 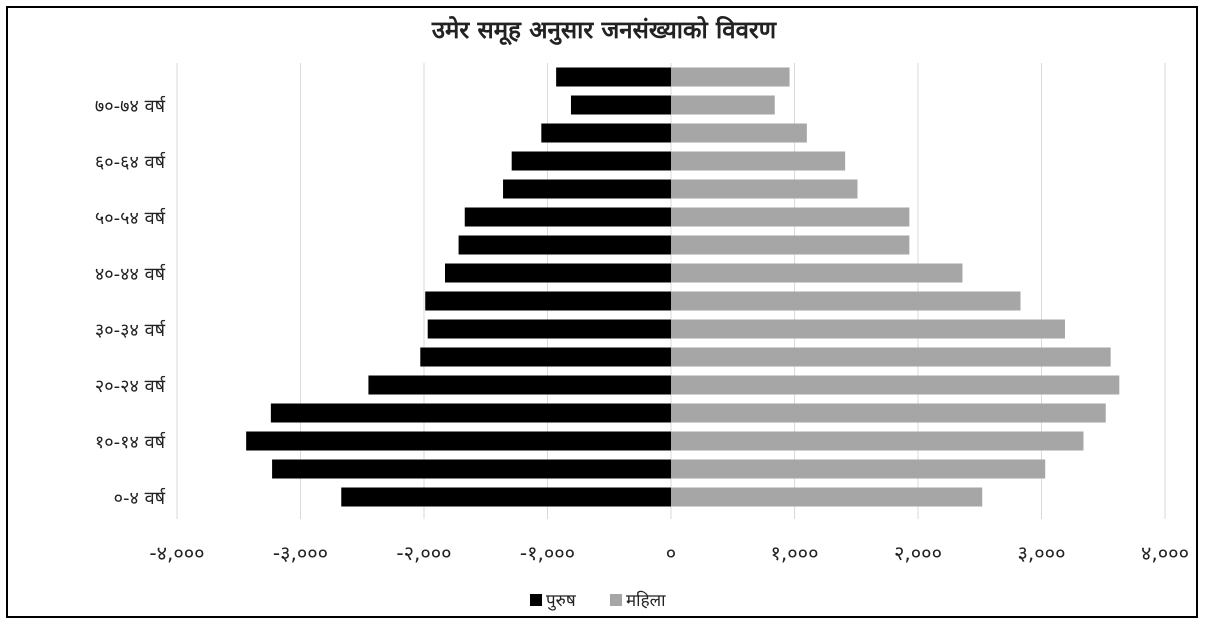 I want to click on legend-label-0: पुरुष, so click(x=561, y=601).